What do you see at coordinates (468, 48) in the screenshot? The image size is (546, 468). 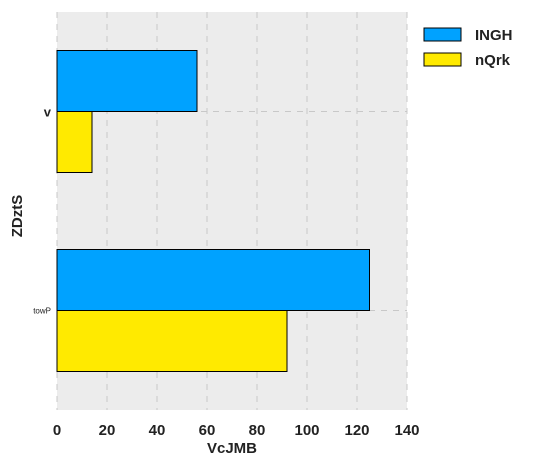 I see `legend: INGH nQrk` at bounding box center [468, 48].